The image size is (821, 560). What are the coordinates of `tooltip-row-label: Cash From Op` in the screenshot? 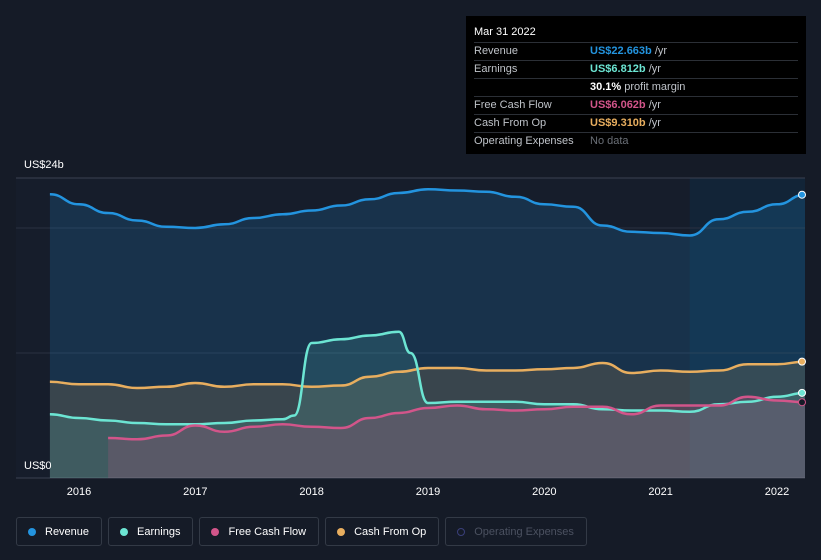 It's located at (510, 123).